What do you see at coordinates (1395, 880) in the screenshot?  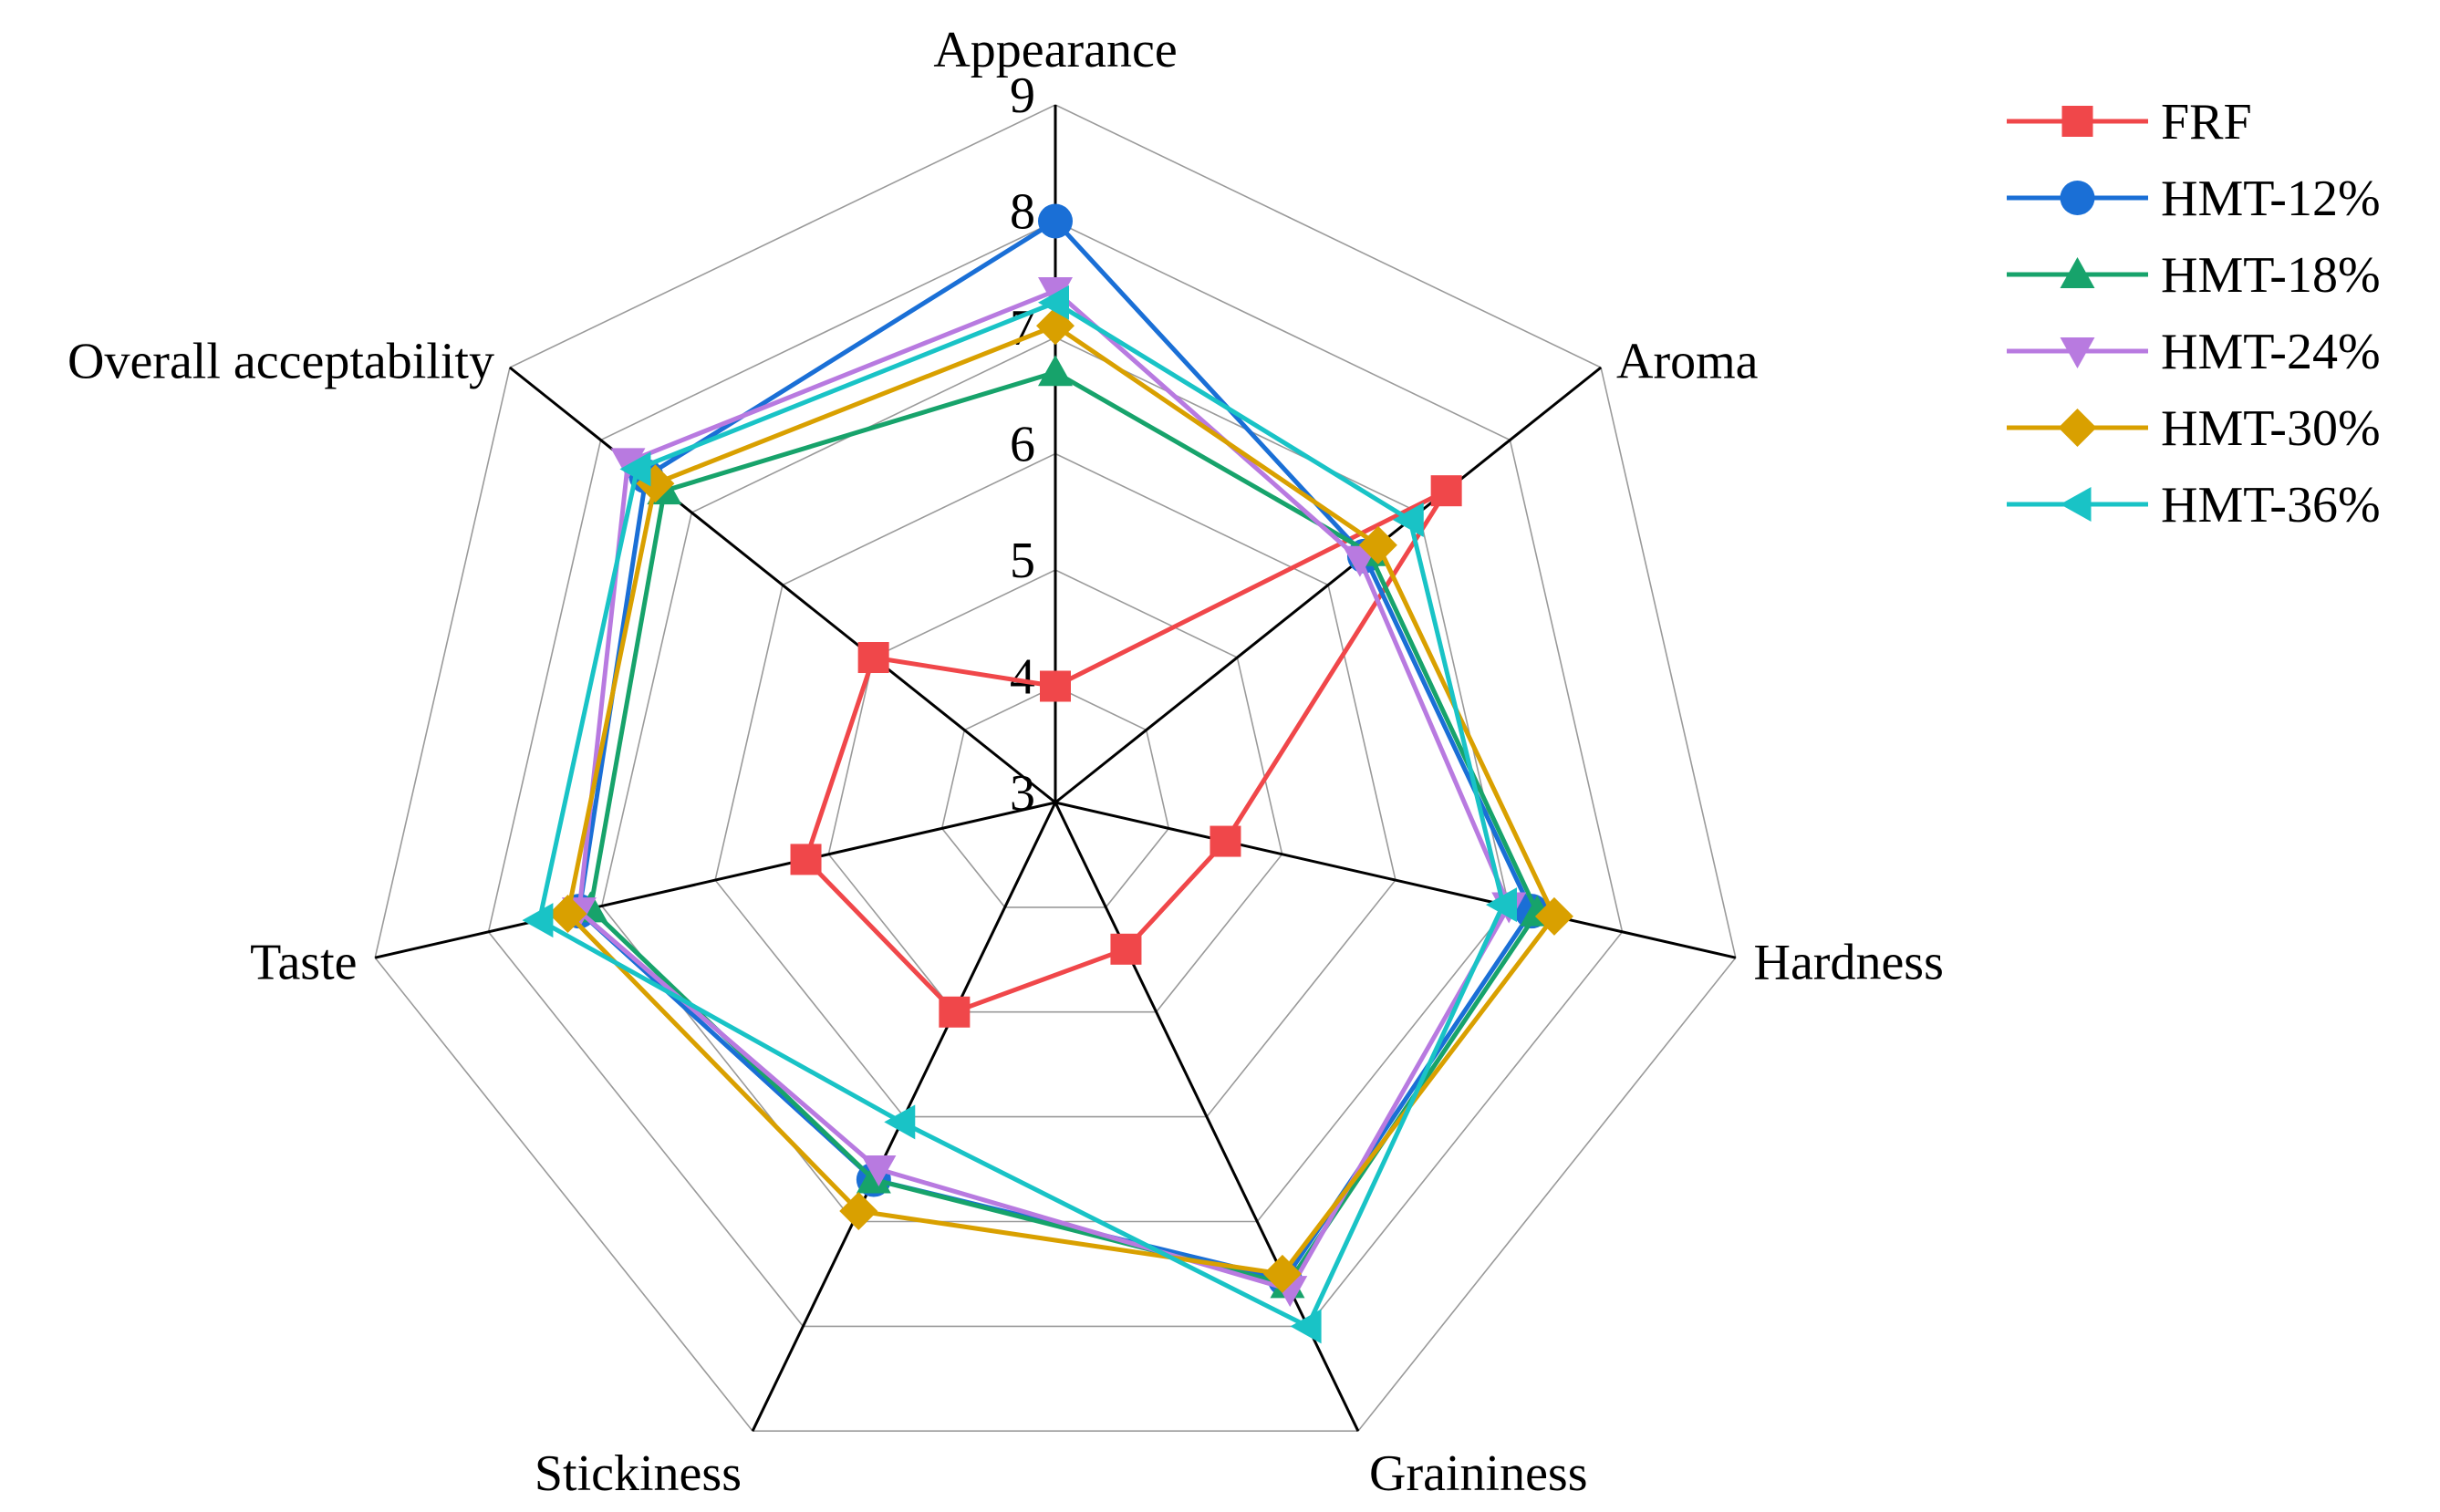 I see `axis-spoke-hardness` at bounding box center [1395, 880].